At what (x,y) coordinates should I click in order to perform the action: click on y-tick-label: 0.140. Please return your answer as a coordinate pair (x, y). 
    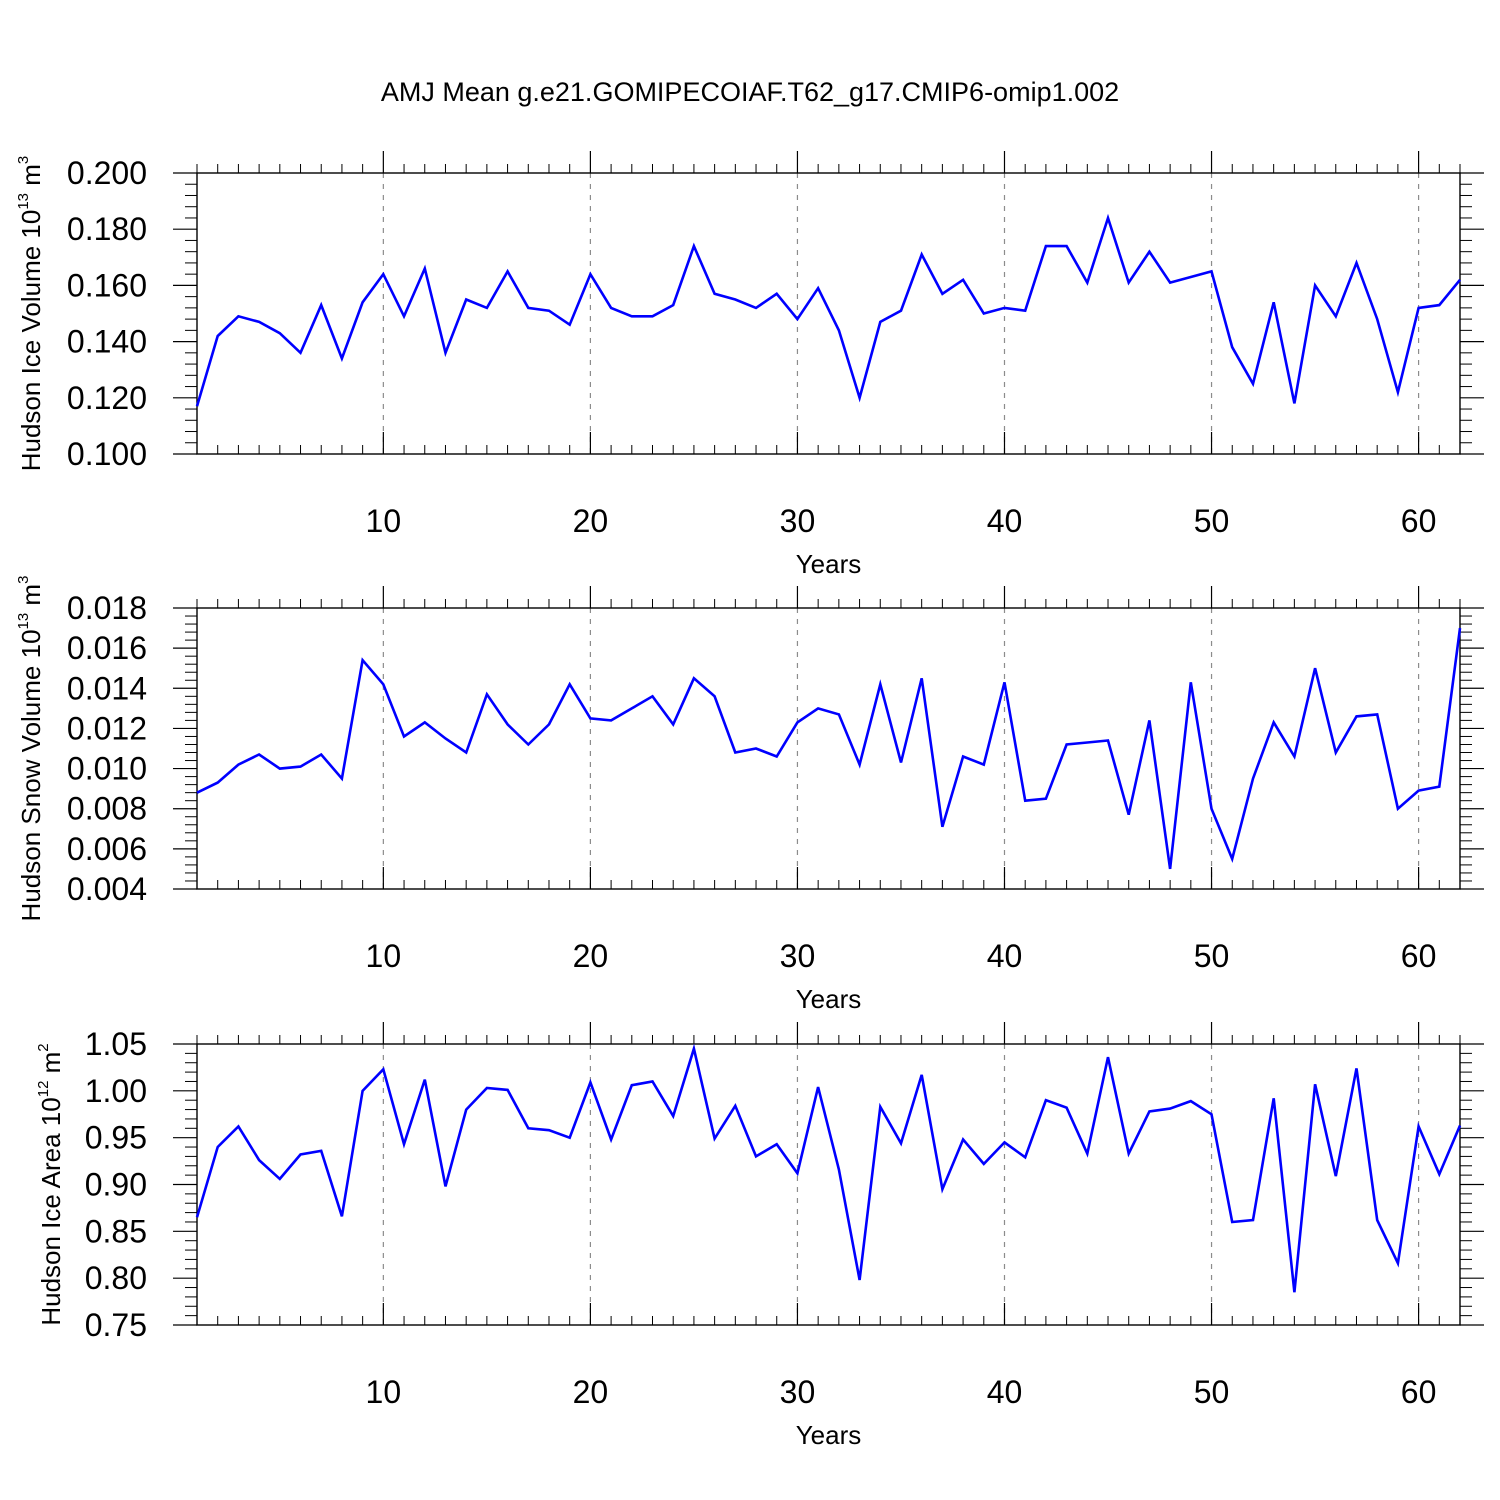
    Looking at the image, I should click on (107, 342).